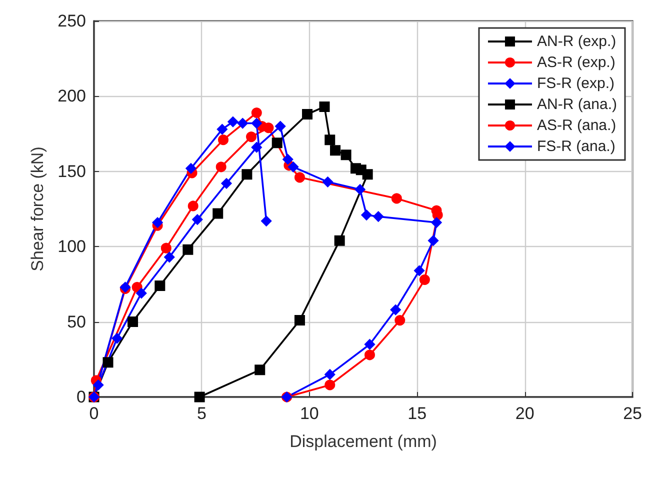  I want to click on legend-label: AS-R (exp.), so click(576, 62).